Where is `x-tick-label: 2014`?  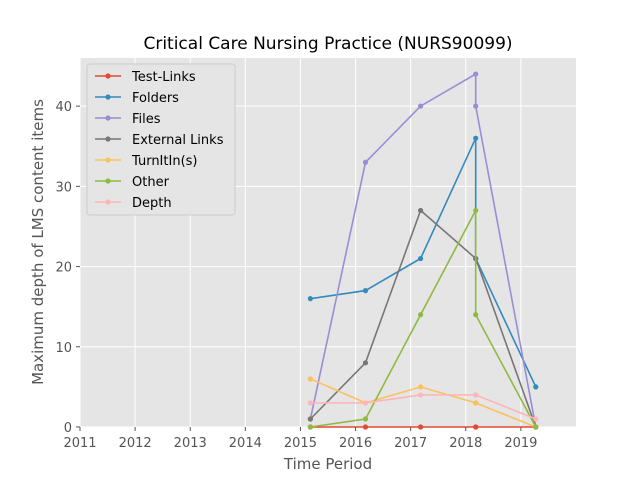 x-tick-label: 2014 is located at coordinates (245, 443).